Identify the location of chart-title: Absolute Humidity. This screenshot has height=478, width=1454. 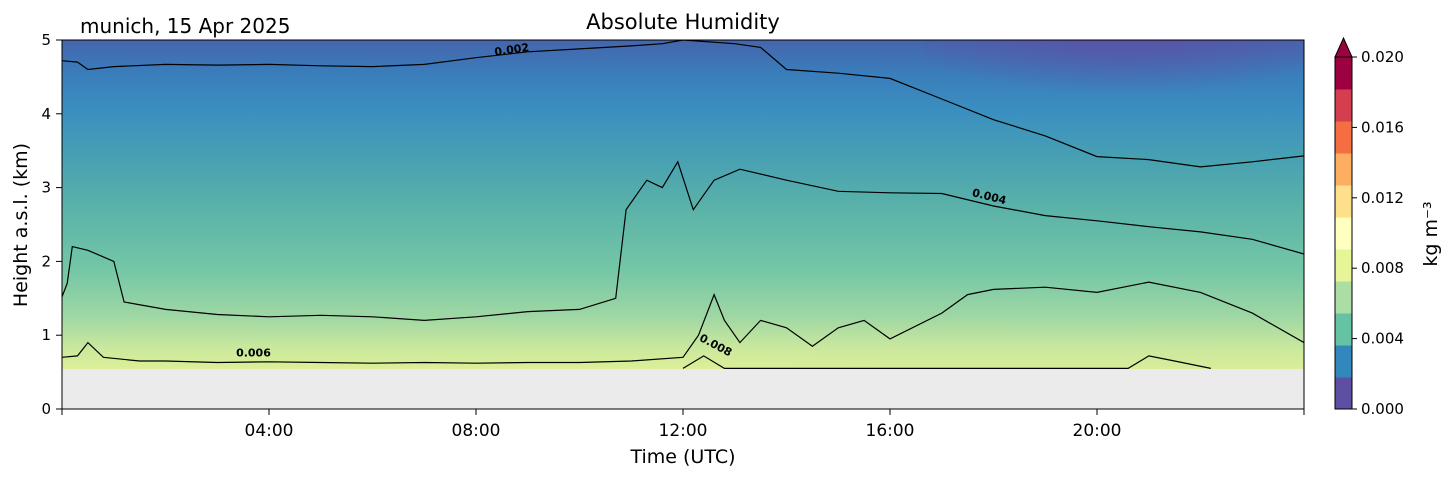
(683, 22).